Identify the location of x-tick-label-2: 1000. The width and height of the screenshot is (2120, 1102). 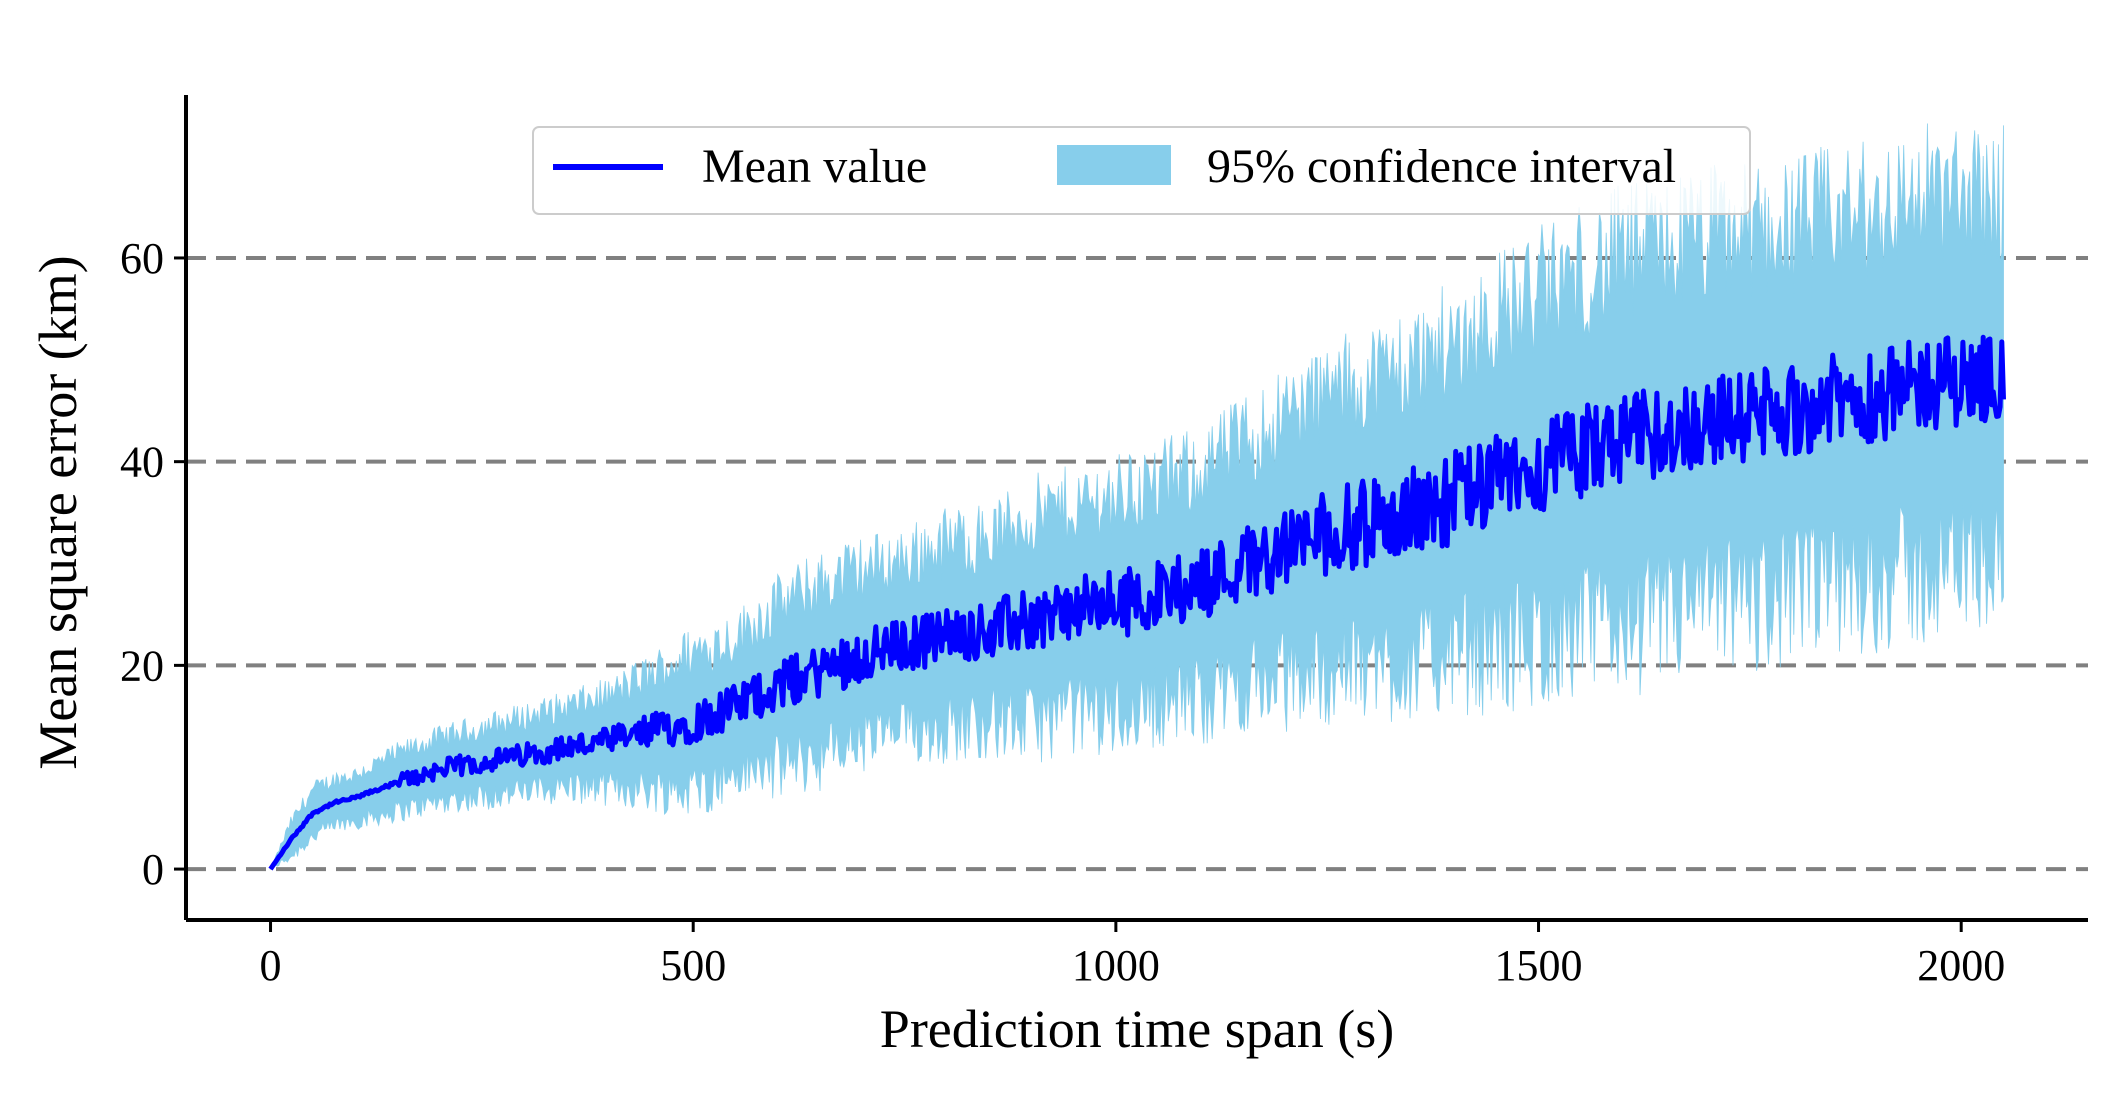
(1116, 965).